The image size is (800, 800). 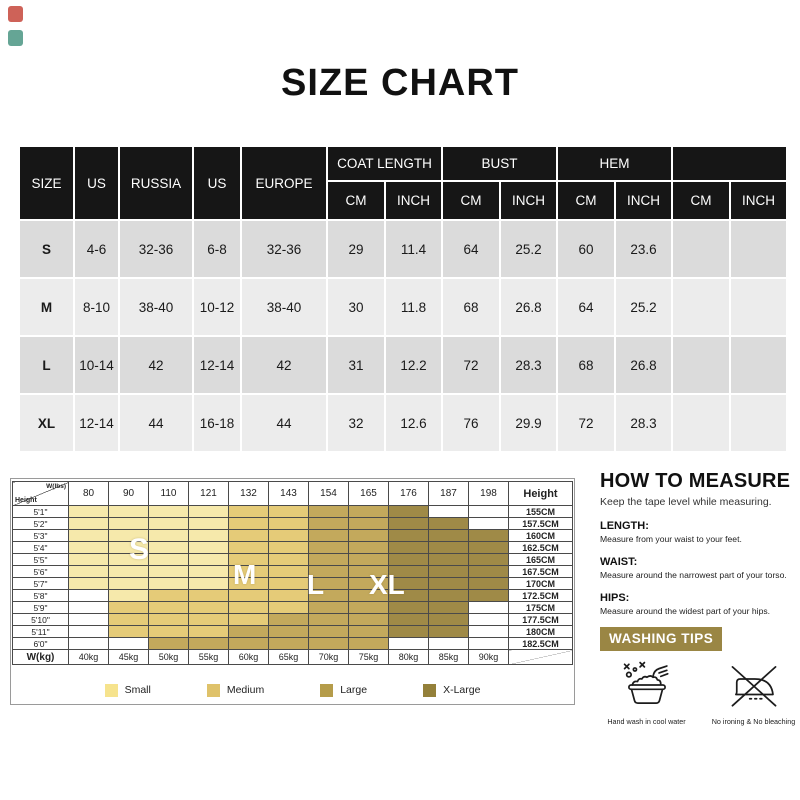 I want to click on height-ft-cell: 5'11", so click(x=40, y=631).